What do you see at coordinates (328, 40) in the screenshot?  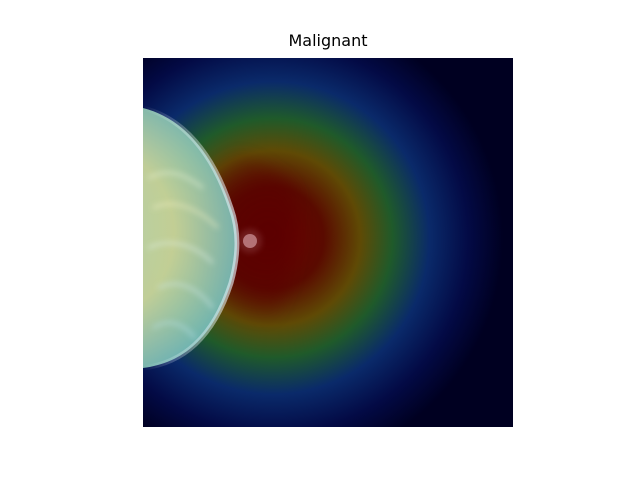 I see `image-title: Malignant` at bounding box center [328, 40].